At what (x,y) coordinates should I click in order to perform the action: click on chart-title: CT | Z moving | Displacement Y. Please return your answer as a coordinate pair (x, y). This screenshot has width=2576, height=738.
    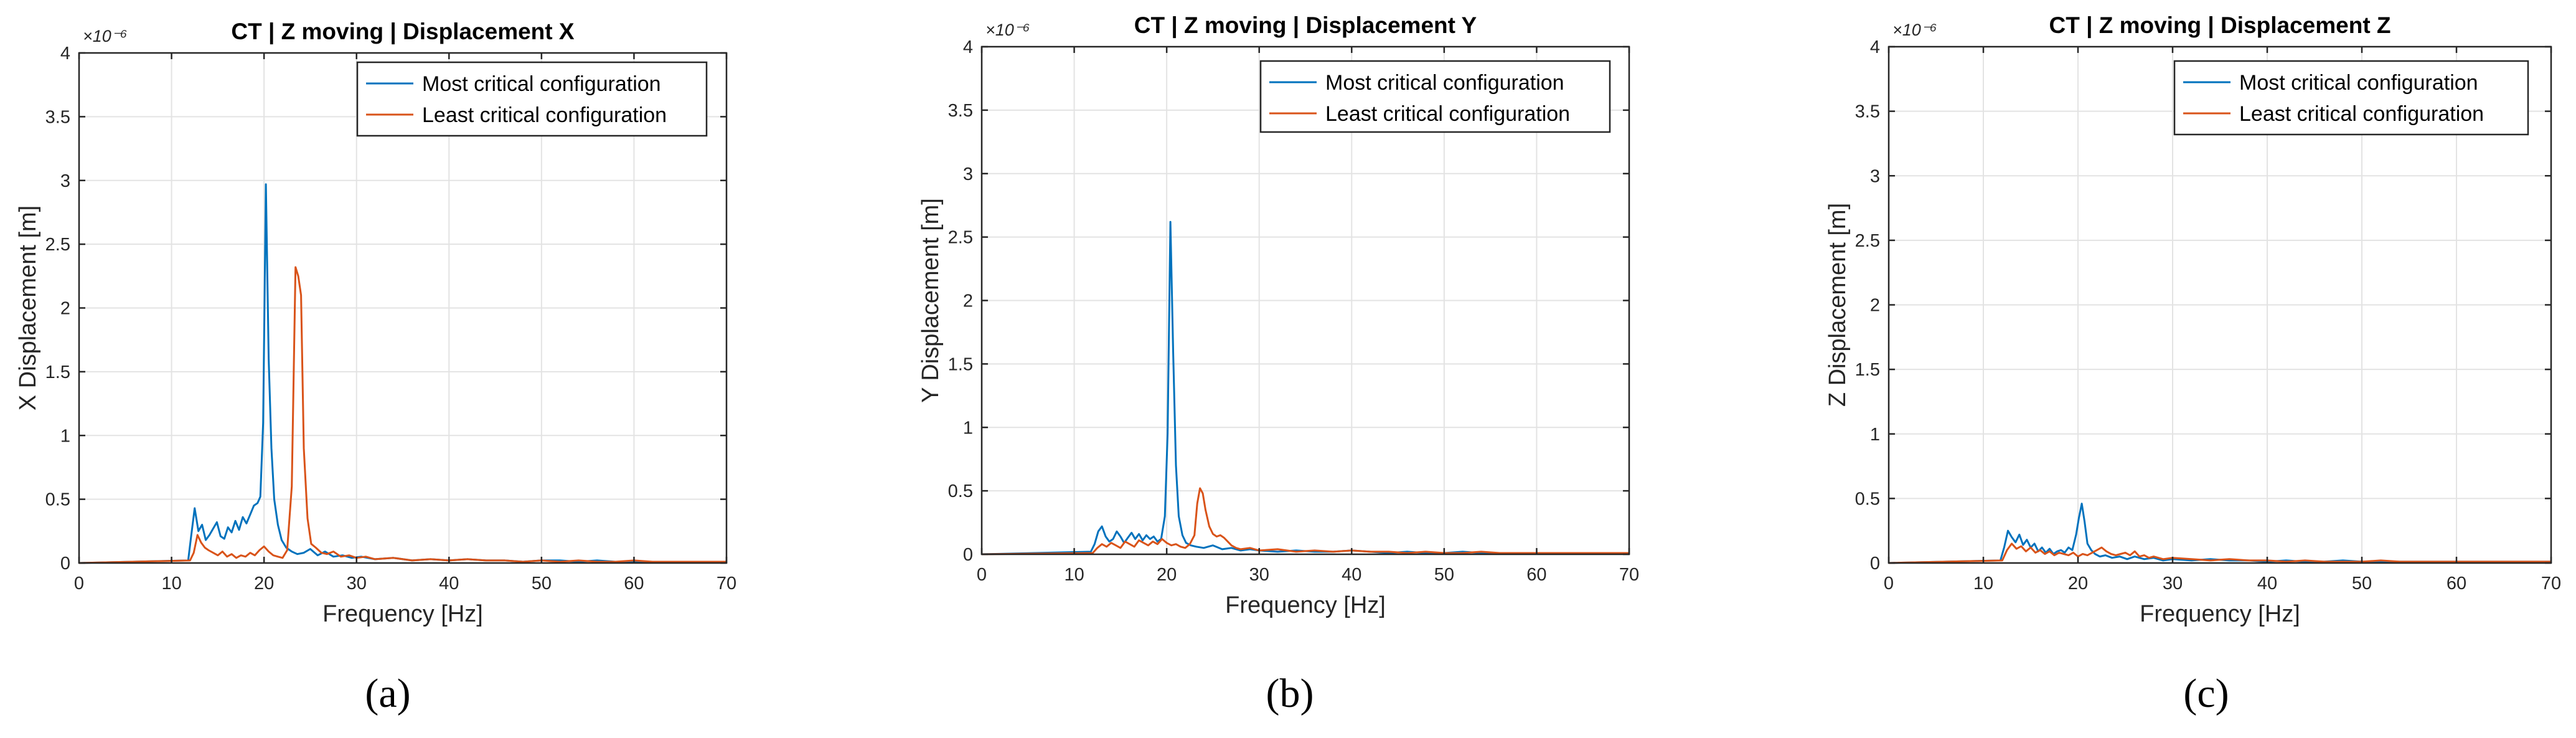
    Looking at the image, I should click on (1305, 25).